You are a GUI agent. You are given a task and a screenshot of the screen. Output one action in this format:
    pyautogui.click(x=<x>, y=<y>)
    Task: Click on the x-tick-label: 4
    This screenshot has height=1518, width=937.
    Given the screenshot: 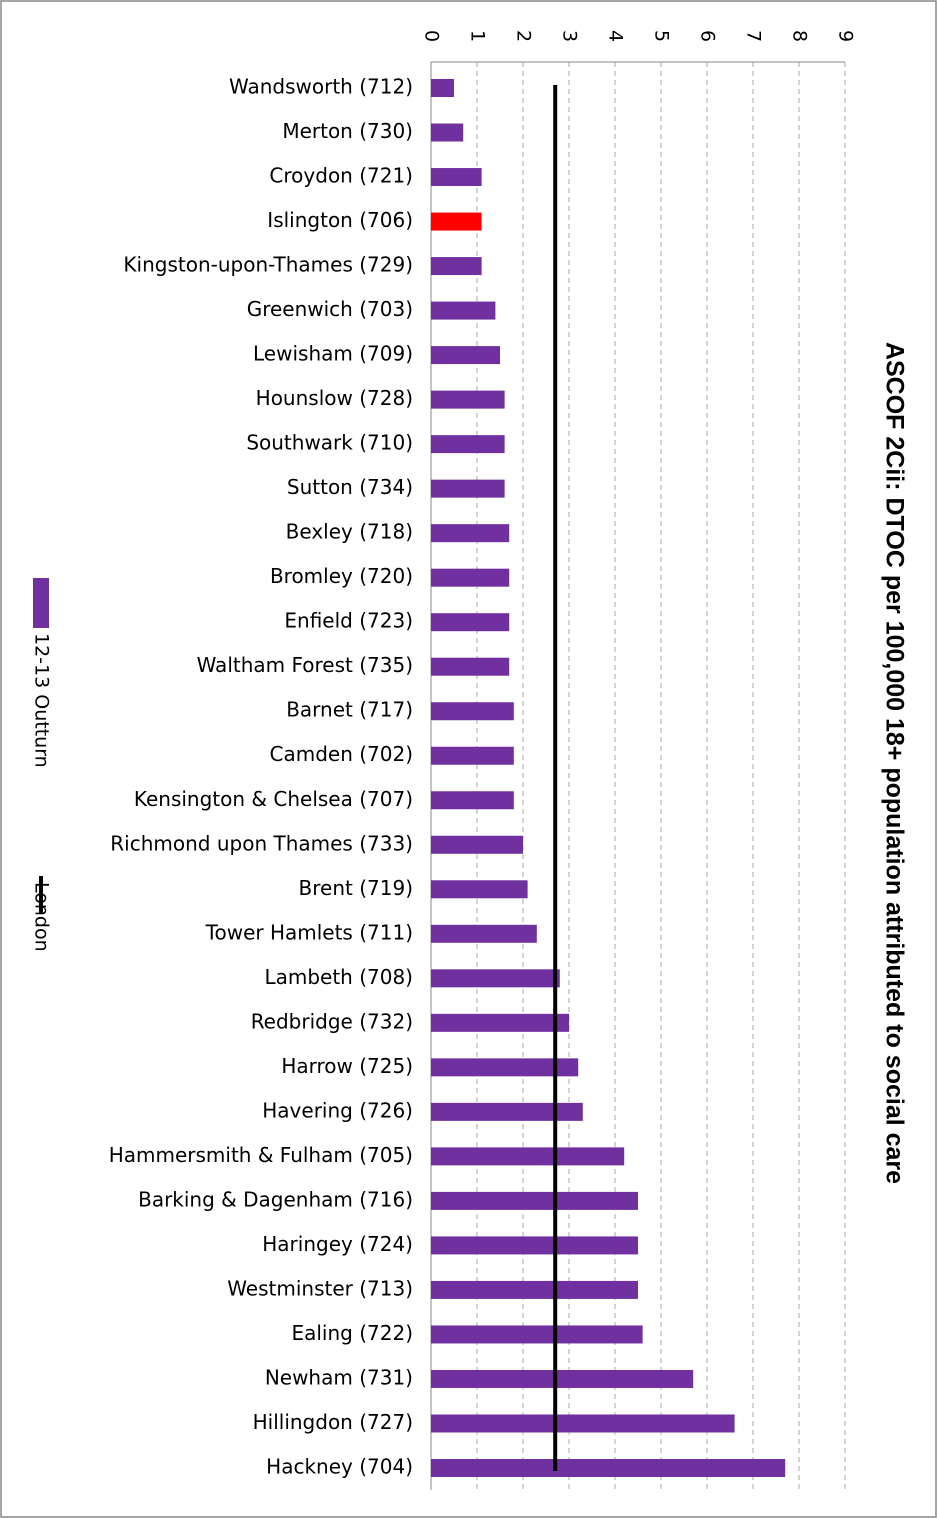 What is the action you would take?
    pyautogui.click(x=616, y=36)
    